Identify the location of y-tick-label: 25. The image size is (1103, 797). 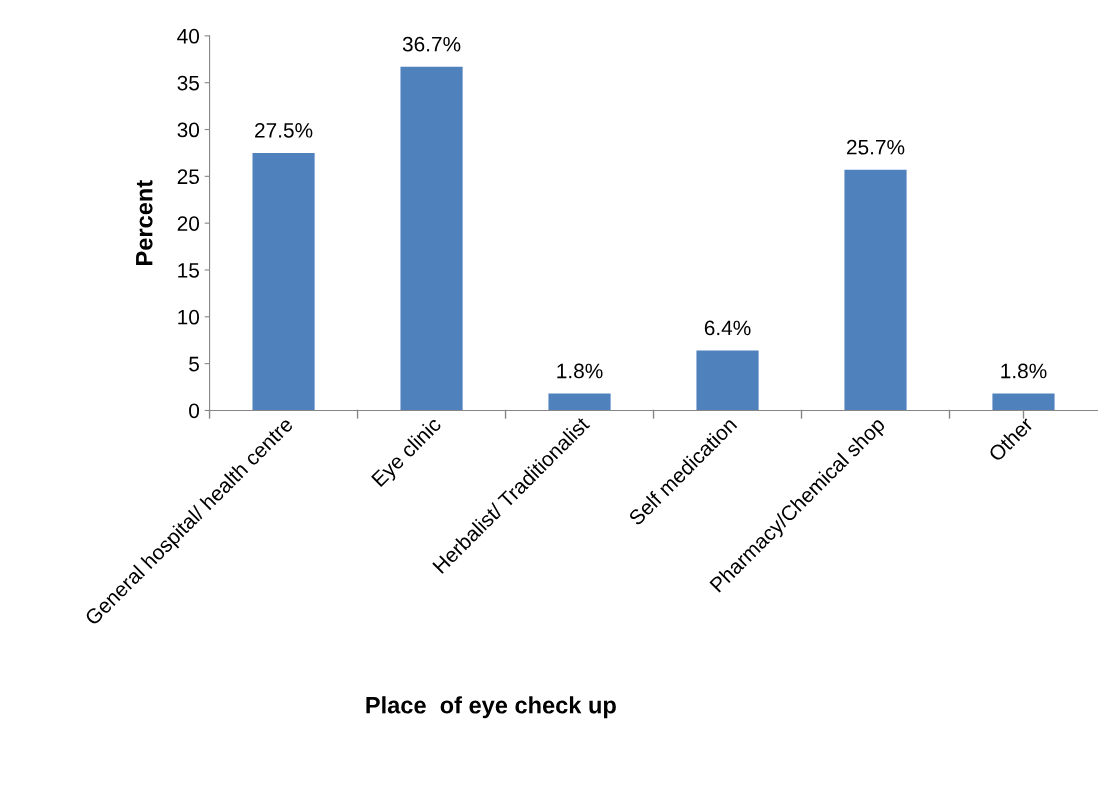
(188, 177).